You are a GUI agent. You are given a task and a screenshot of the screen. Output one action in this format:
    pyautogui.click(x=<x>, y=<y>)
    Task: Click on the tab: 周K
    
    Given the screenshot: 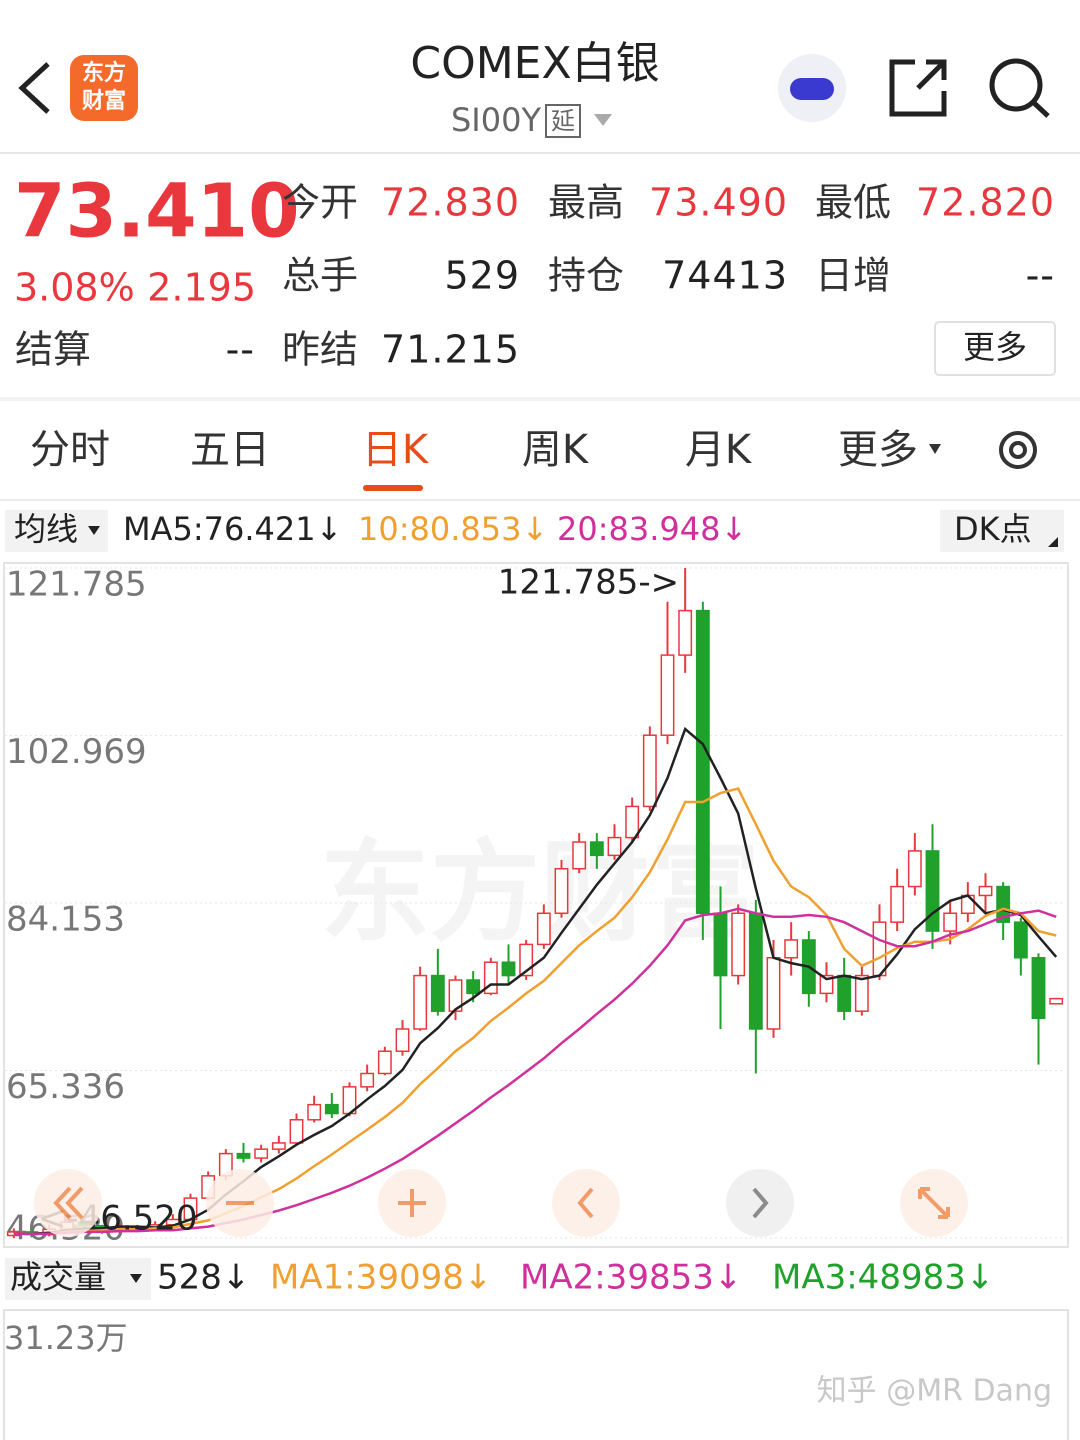 What is the action you would take?
    pyautogui.click(x=556, y=450)
    